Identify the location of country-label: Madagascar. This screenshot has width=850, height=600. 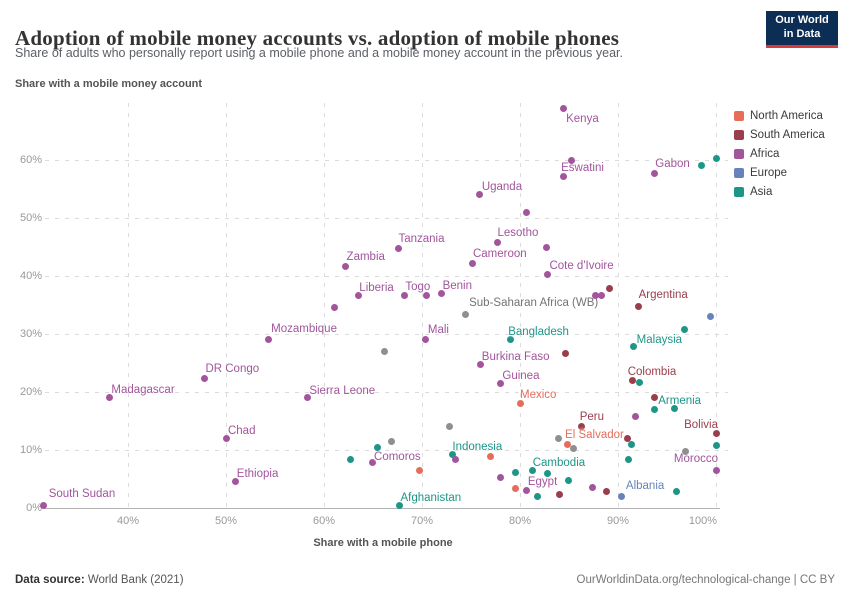
(143, 390).